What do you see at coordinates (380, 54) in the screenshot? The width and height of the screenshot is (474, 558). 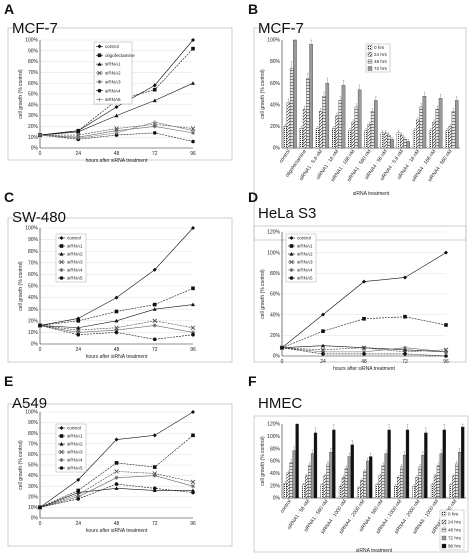 I see `legend-label: 24 hrs` at bounding box center [380, 54].